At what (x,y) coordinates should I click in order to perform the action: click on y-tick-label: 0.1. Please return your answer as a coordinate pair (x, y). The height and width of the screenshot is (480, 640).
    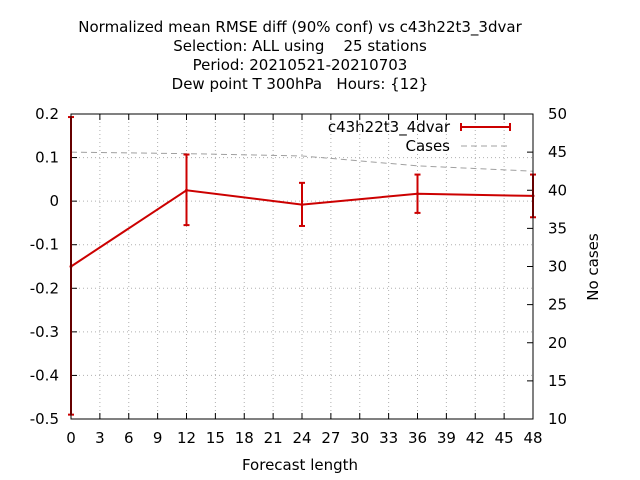
    Looking at the image, I should click on (47, 158).